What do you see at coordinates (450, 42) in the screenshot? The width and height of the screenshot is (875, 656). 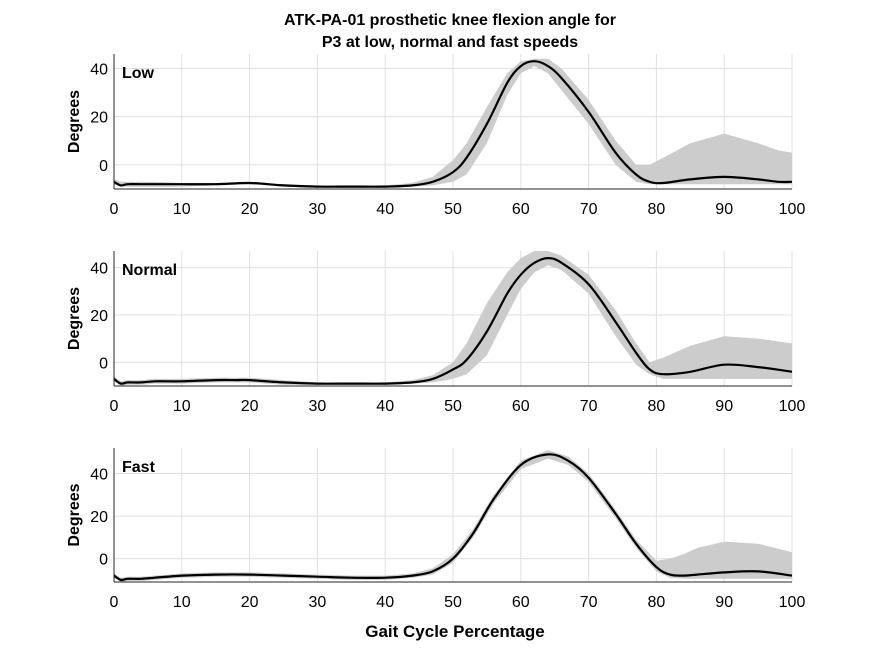 I see `figure-title-line-2: P3 at low, normal and fast speeds` at bounding box center [450, 42].